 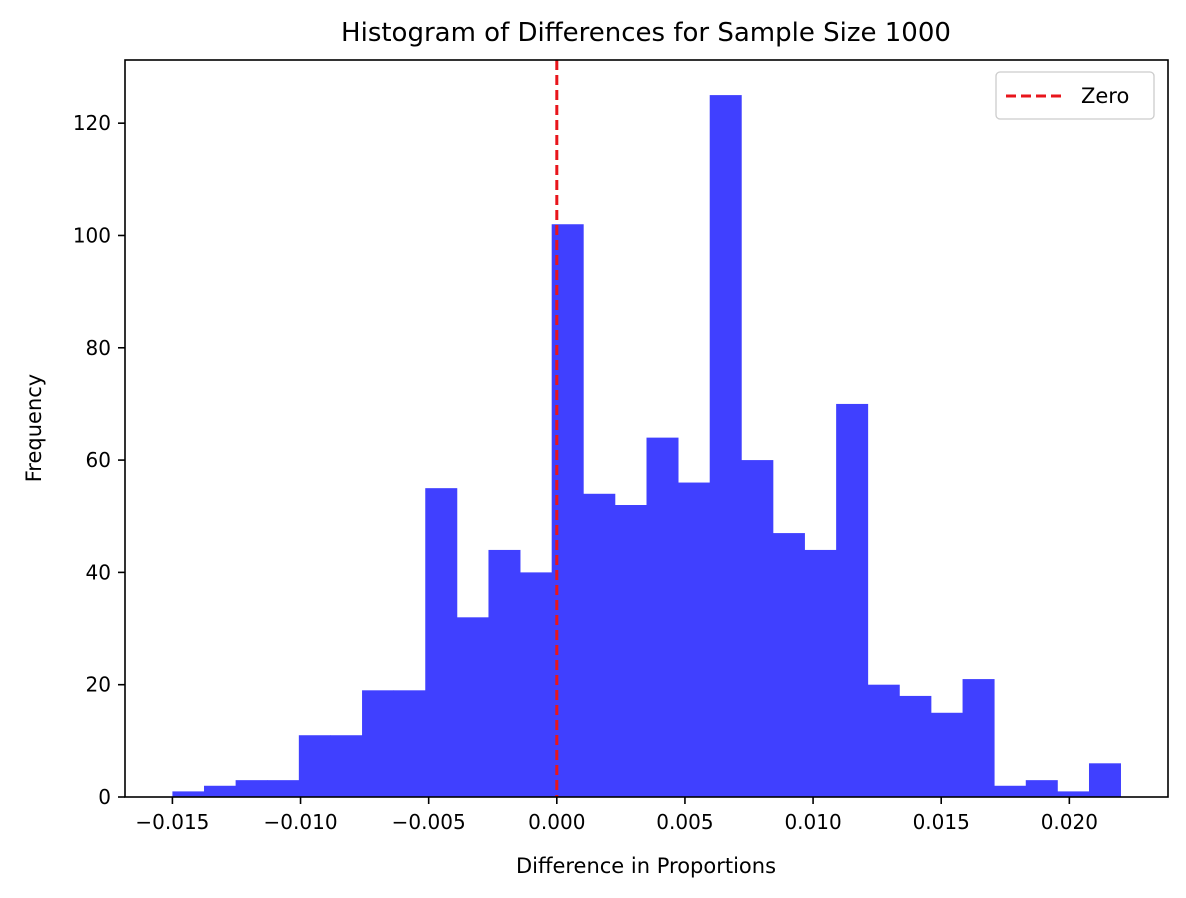 I want to click on x-tick-label: 0.015, so click(x=941, y=822).